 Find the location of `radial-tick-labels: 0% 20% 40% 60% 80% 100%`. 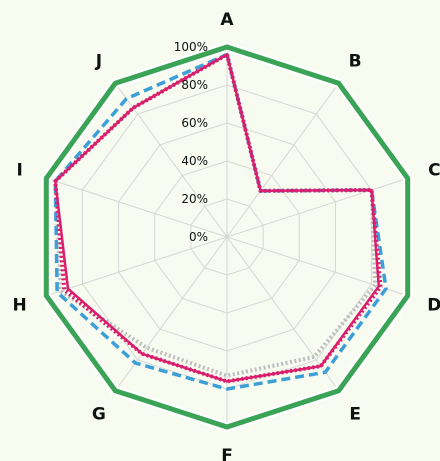

radial-tick-labels: 0% 20% 40% 60% 80% 100% is located at coordinates (191, 142).